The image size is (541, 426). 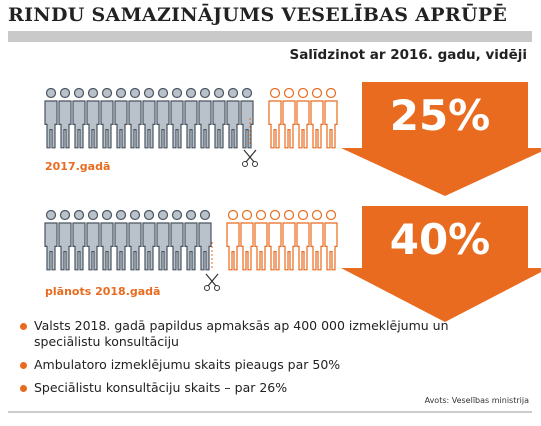 What do you see at coordinates (270, 36) in the screenshot?
I see `title-bar` at bounding box center [270, 36].